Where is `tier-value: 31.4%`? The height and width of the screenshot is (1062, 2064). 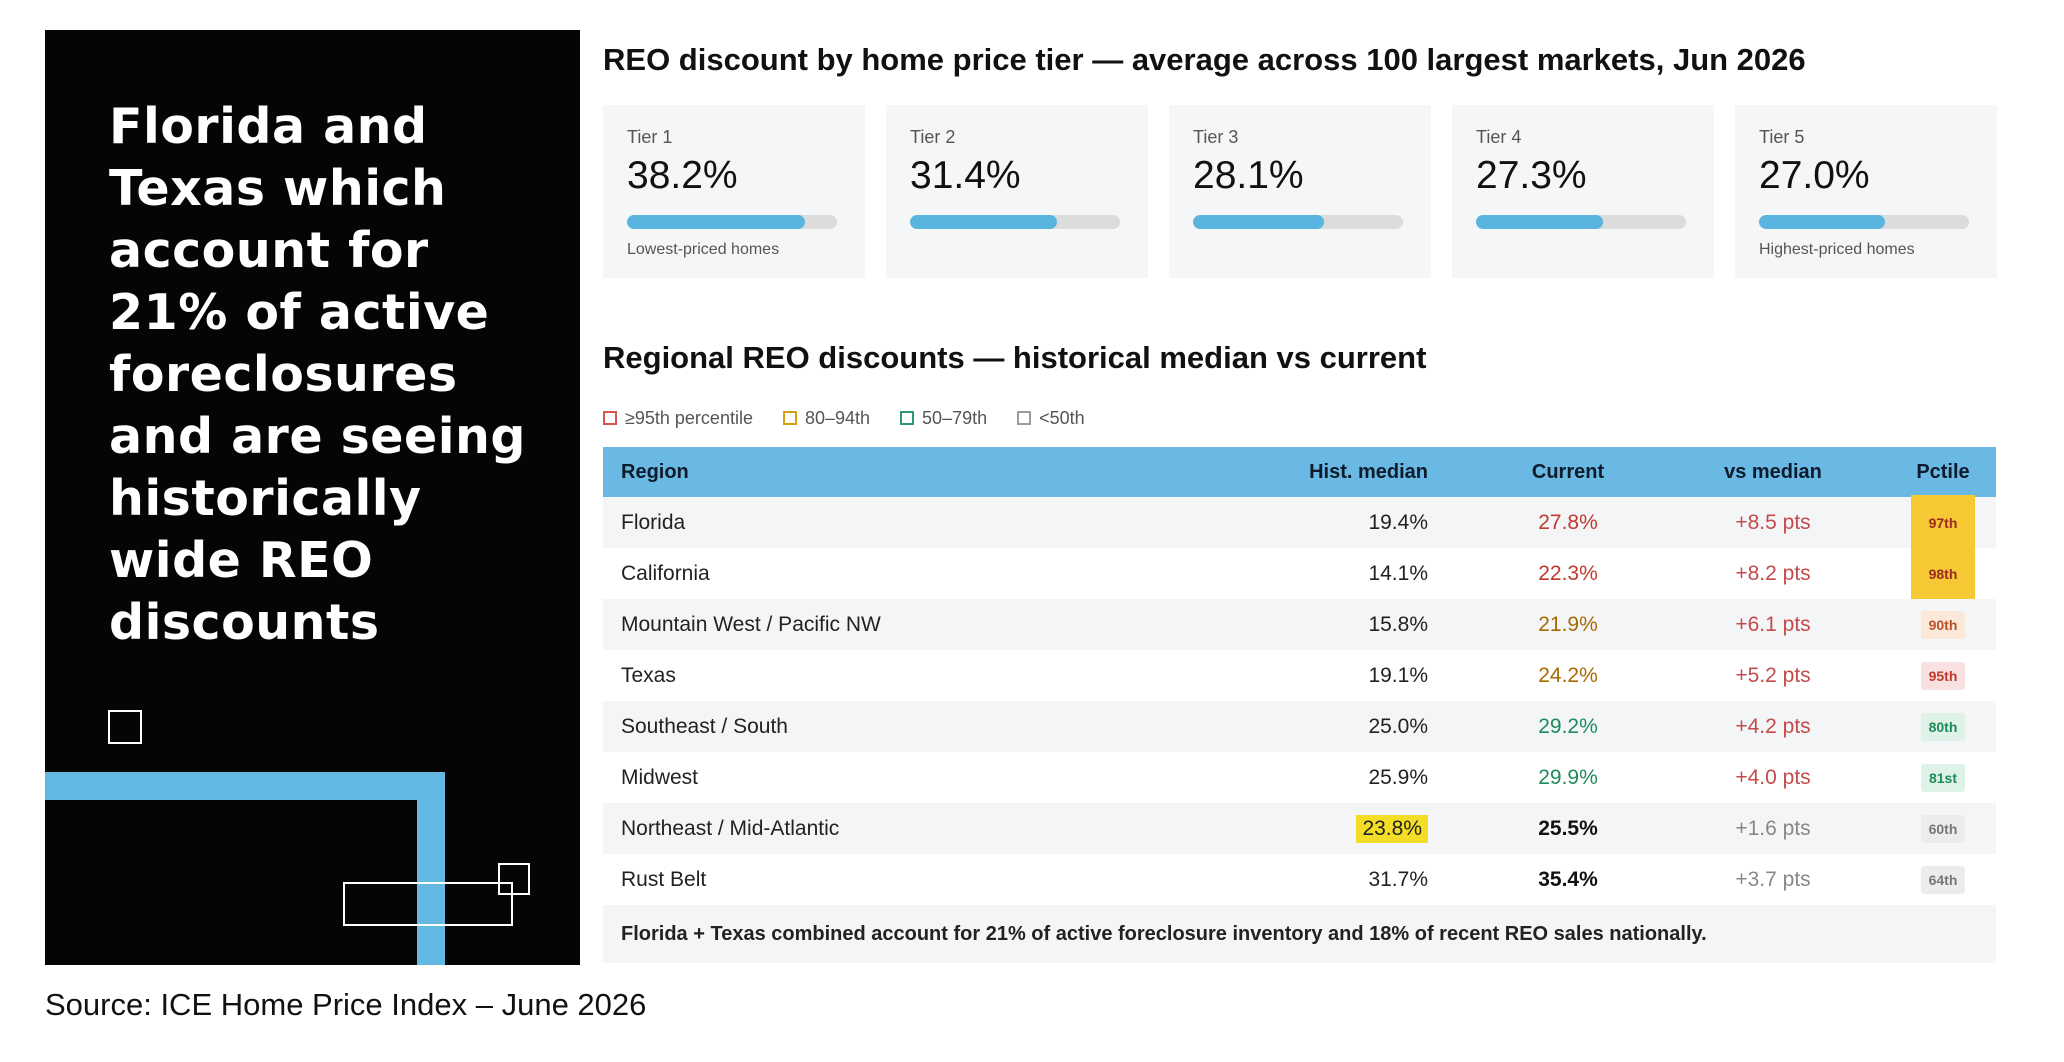 tier-value: 31.4% is located at coordinates (965, 175).